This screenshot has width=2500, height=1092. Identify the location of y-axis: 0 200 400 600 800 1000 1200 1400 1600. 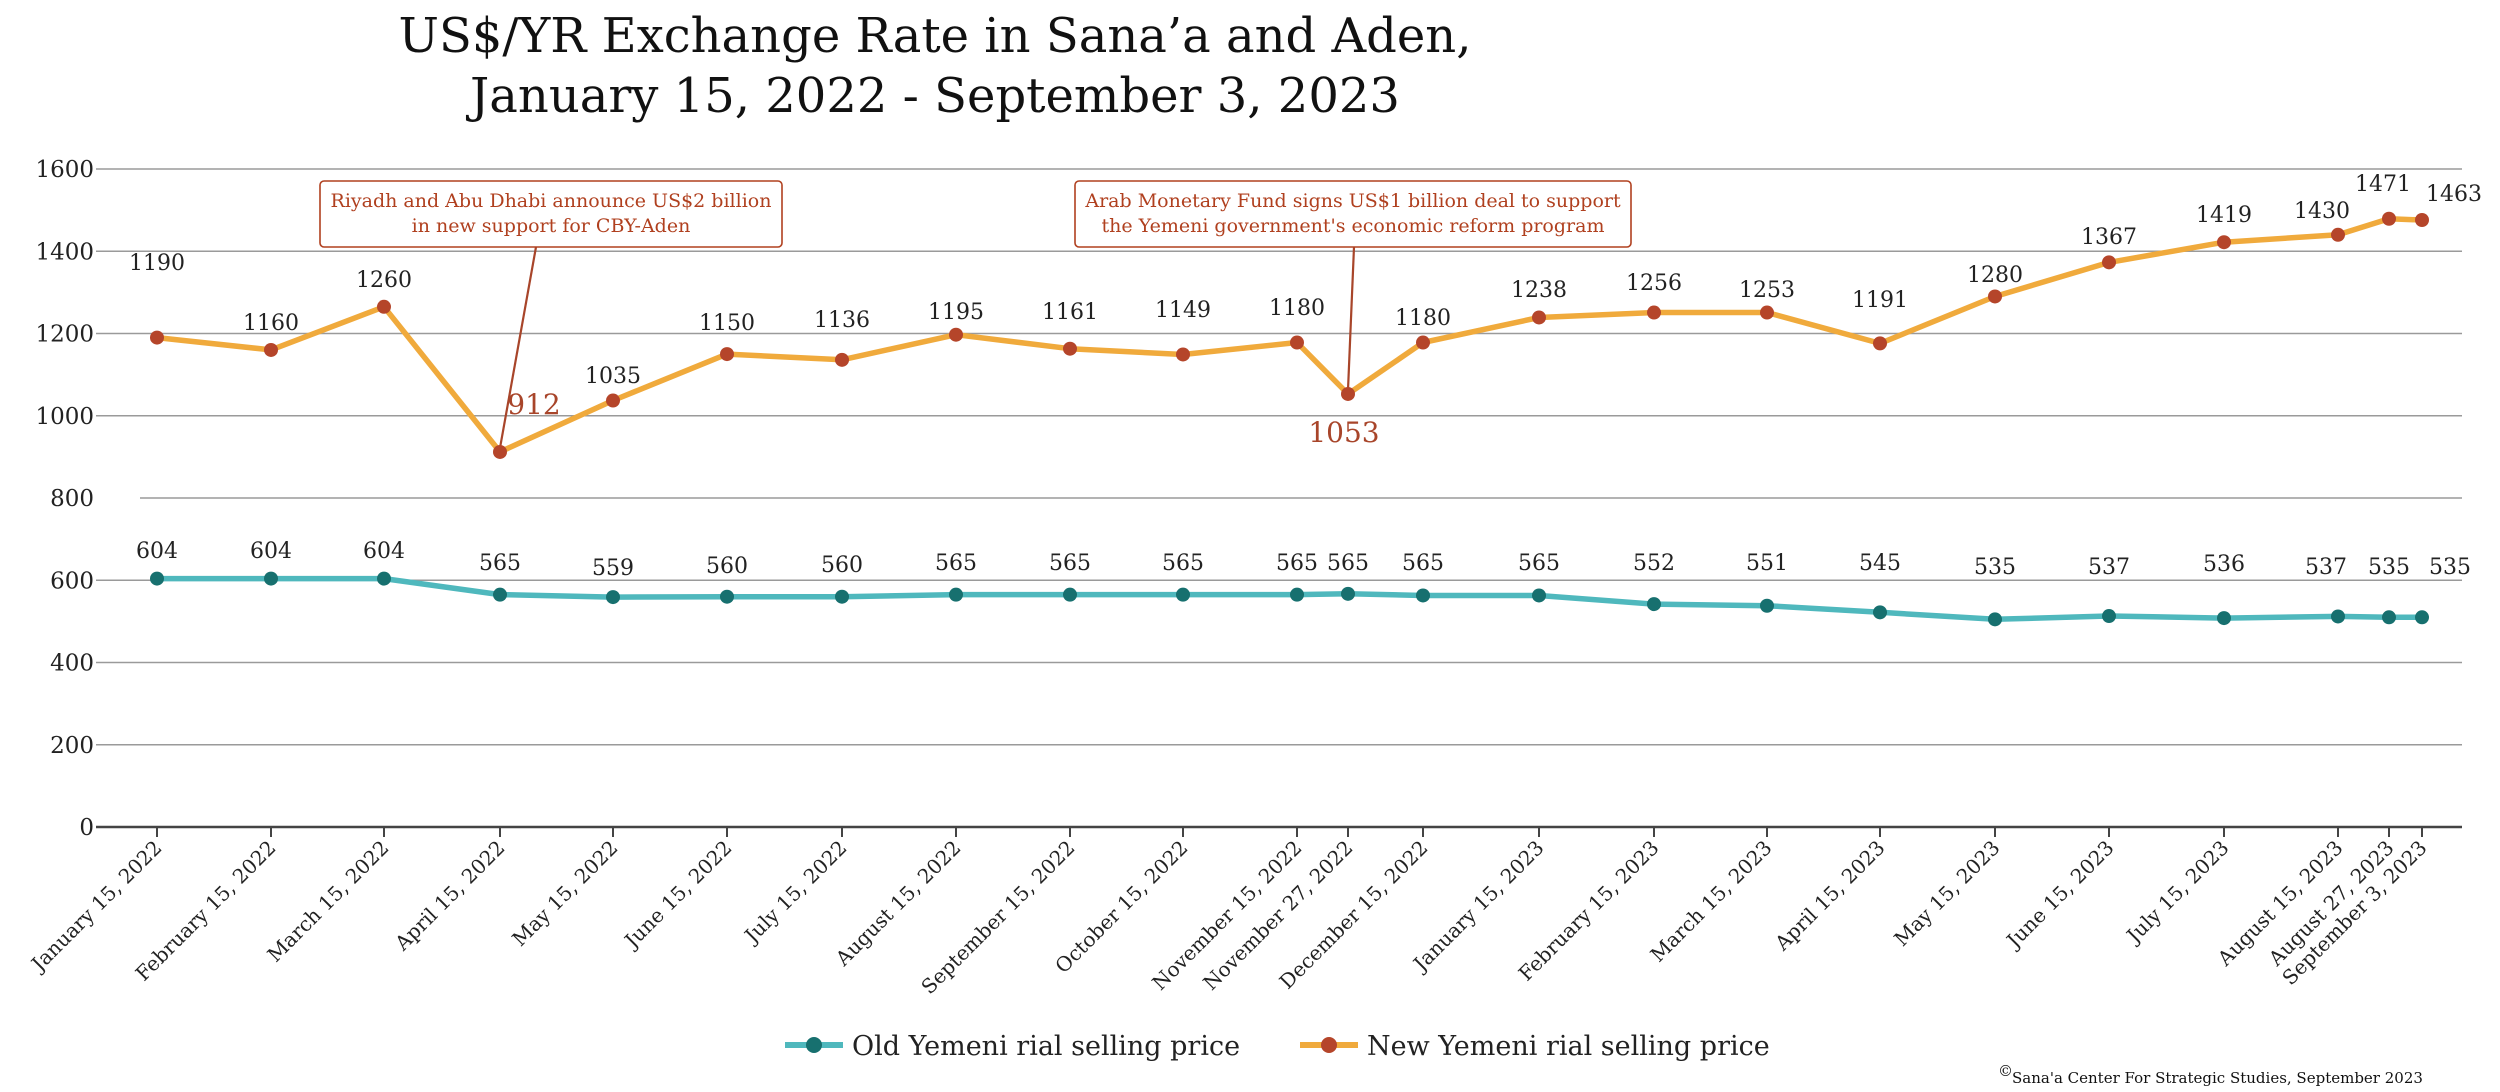
(64, 499).